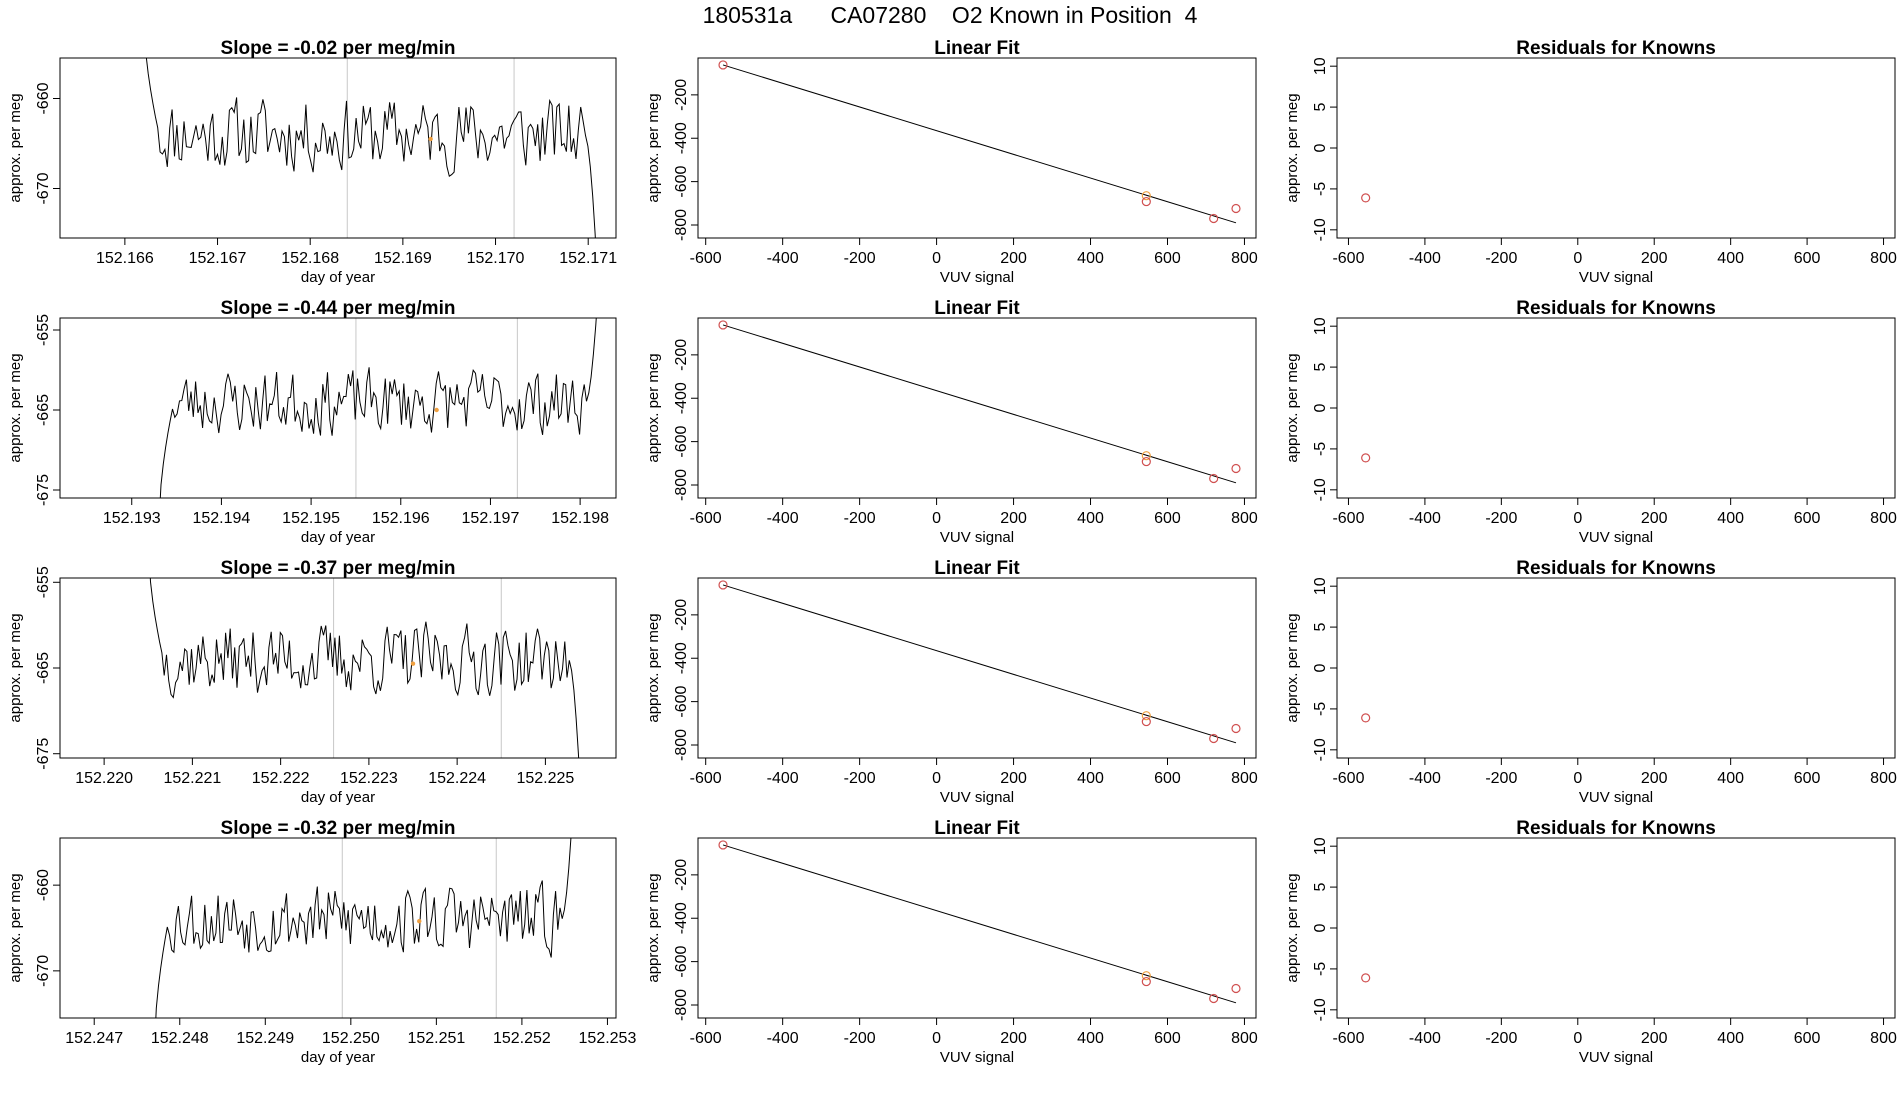 This screenshot has width=1900, height=1100. I want to click on x-tick-label: 152.250, so click(351, 1038).